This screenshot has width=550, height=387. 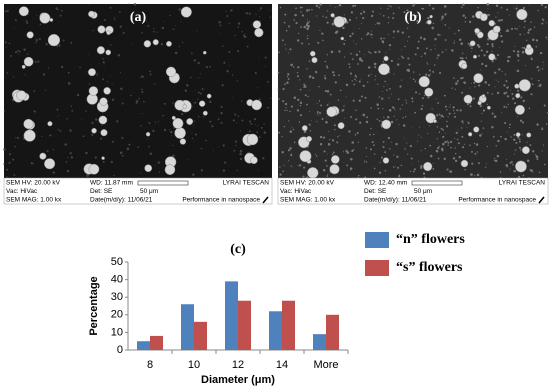 What do you see at coordinates (117, 315) in the screenshot?
I see `y-tick-label: 20` at bounding box center [117, 315].